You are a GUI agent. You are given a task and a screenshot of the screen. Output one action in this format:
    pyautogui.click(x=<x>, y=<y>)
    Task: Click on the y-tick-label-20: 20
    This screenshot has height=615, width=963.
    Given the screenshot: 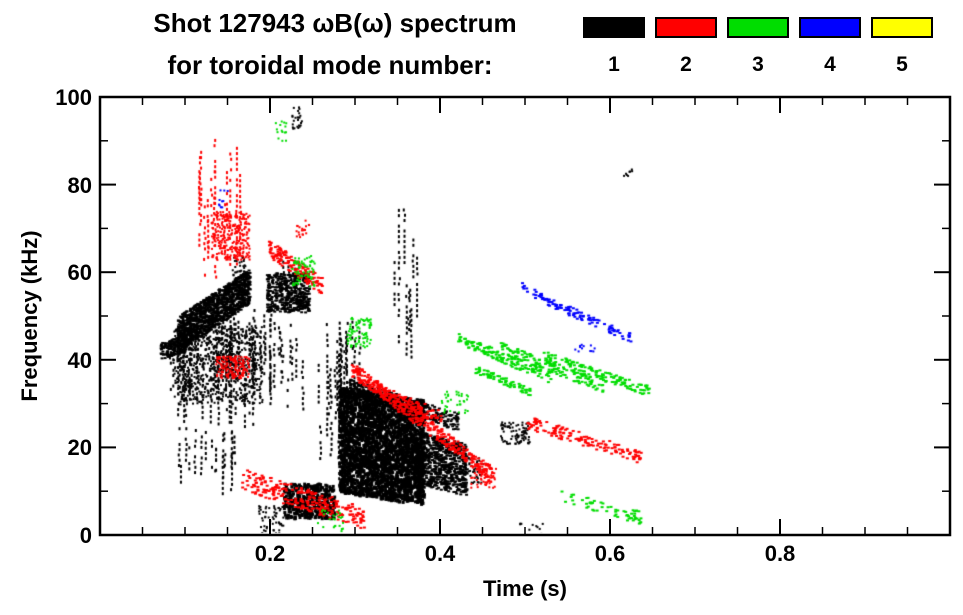 What is the action you would take?
    pyautogui.click(x=79, y=448)
    